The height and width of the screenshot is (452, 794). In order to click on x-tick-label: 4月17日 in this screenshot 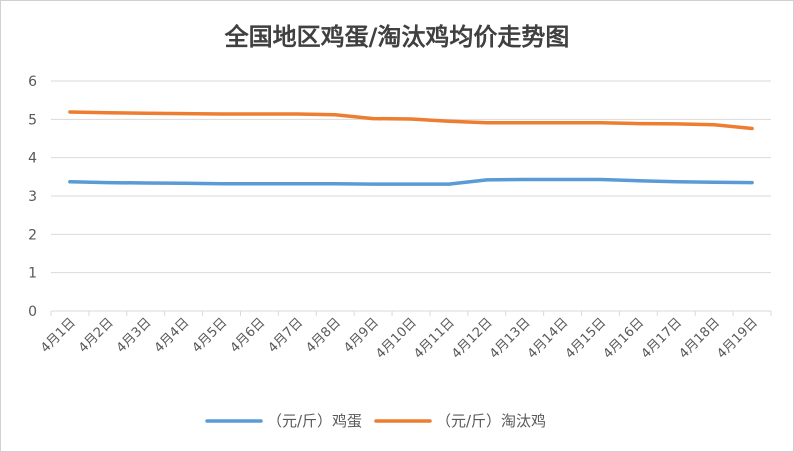, I will do `click(662, 338)`.